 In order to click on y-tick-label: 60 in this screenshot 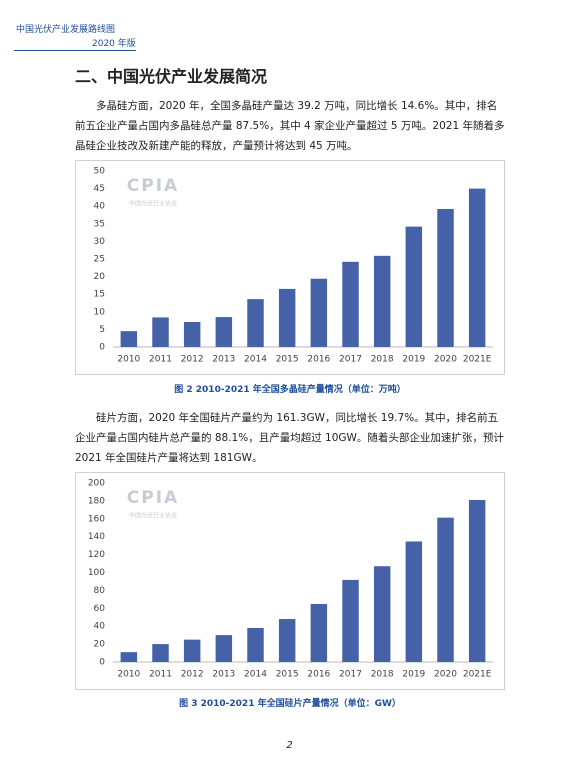, I will do `click(100, 609)`.